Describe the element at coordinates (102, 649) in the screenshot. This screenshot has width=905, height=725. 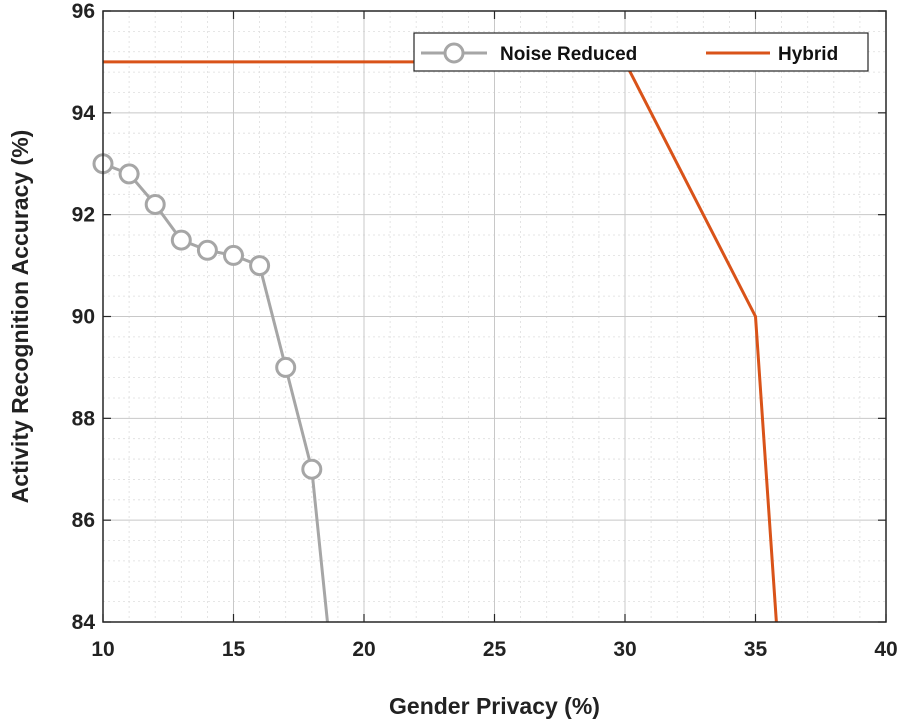
I see `x-tick-label: 10` at that location.